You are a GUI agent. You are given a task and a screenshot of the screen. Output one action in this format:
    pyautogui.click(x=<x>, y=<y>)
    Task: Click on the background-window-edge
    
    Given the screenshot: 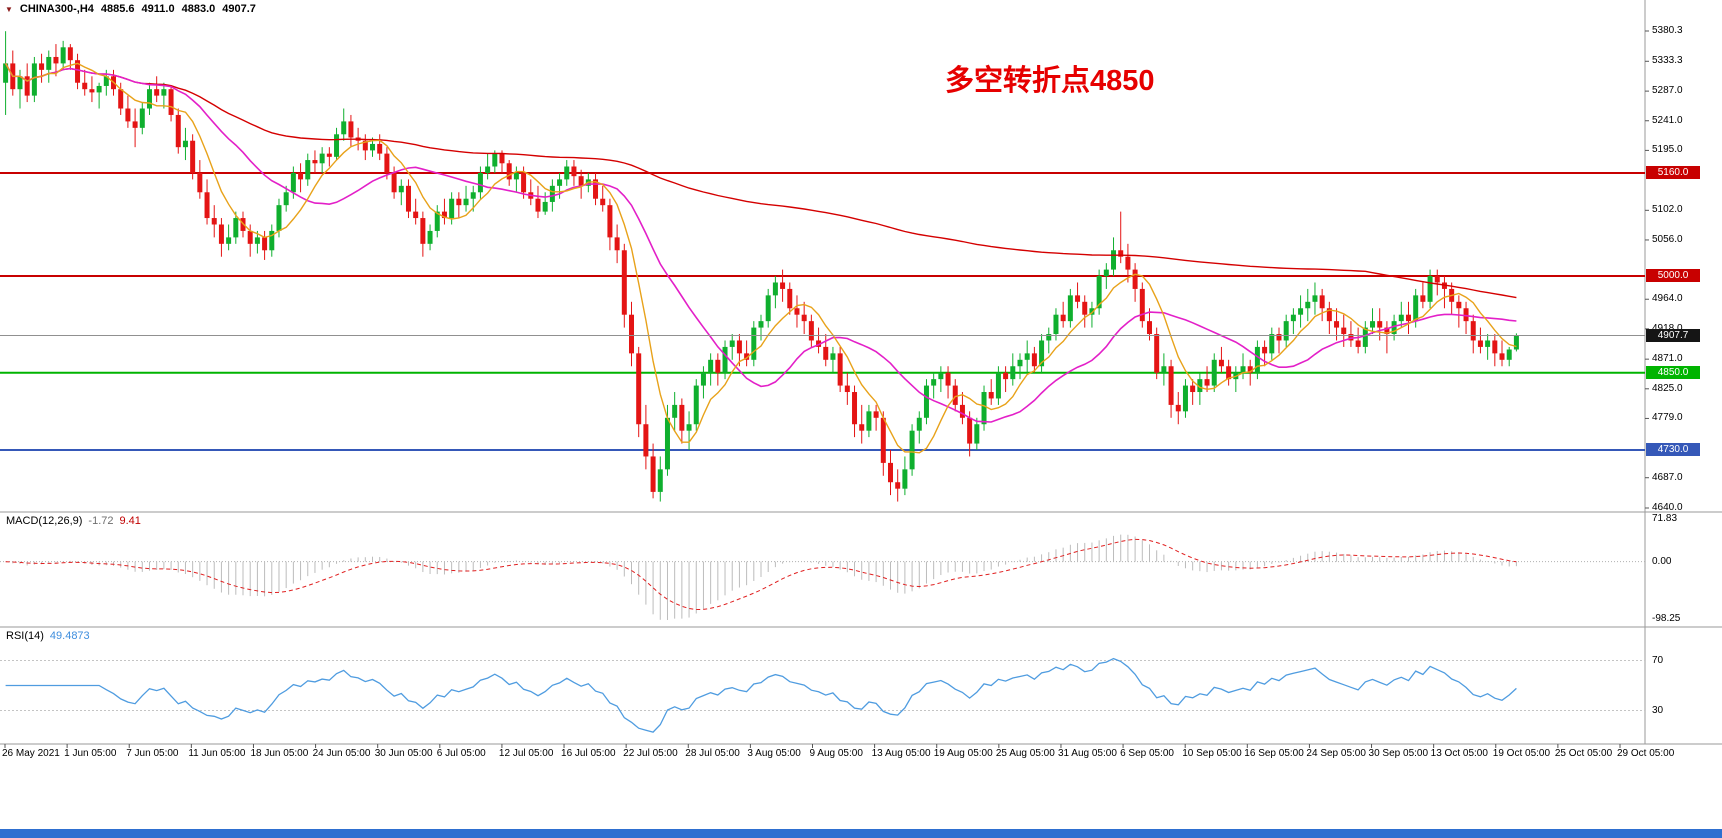 What is the action you would take?
    pyautogui.click(x=861, y=833)
    